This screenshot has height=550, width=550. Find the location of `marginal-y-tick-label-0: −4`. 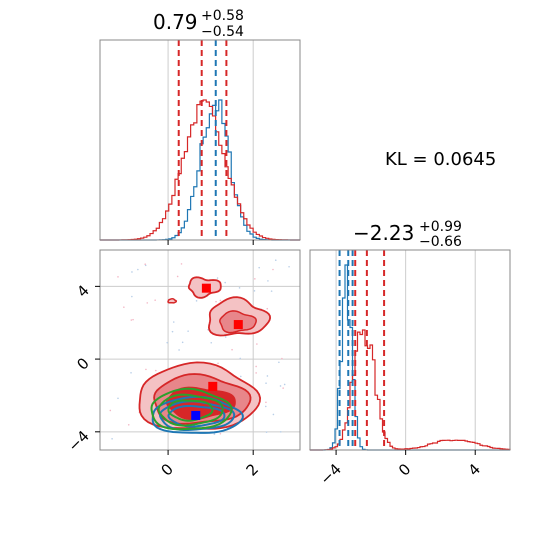

marginal-y-tick-label-0: −4 is located at coordinates (331, 474).